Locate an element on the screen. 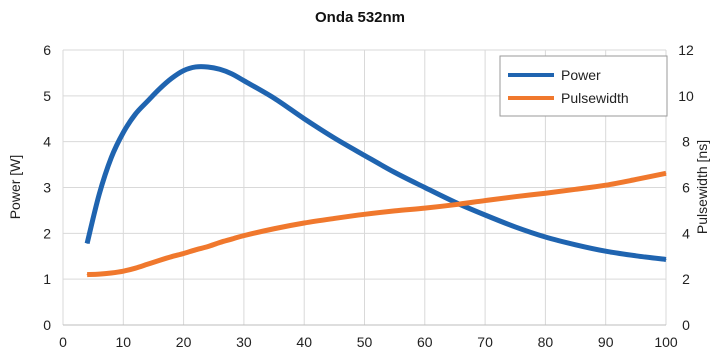  x-tick-label: 20 is located at coordinates (184, 342).